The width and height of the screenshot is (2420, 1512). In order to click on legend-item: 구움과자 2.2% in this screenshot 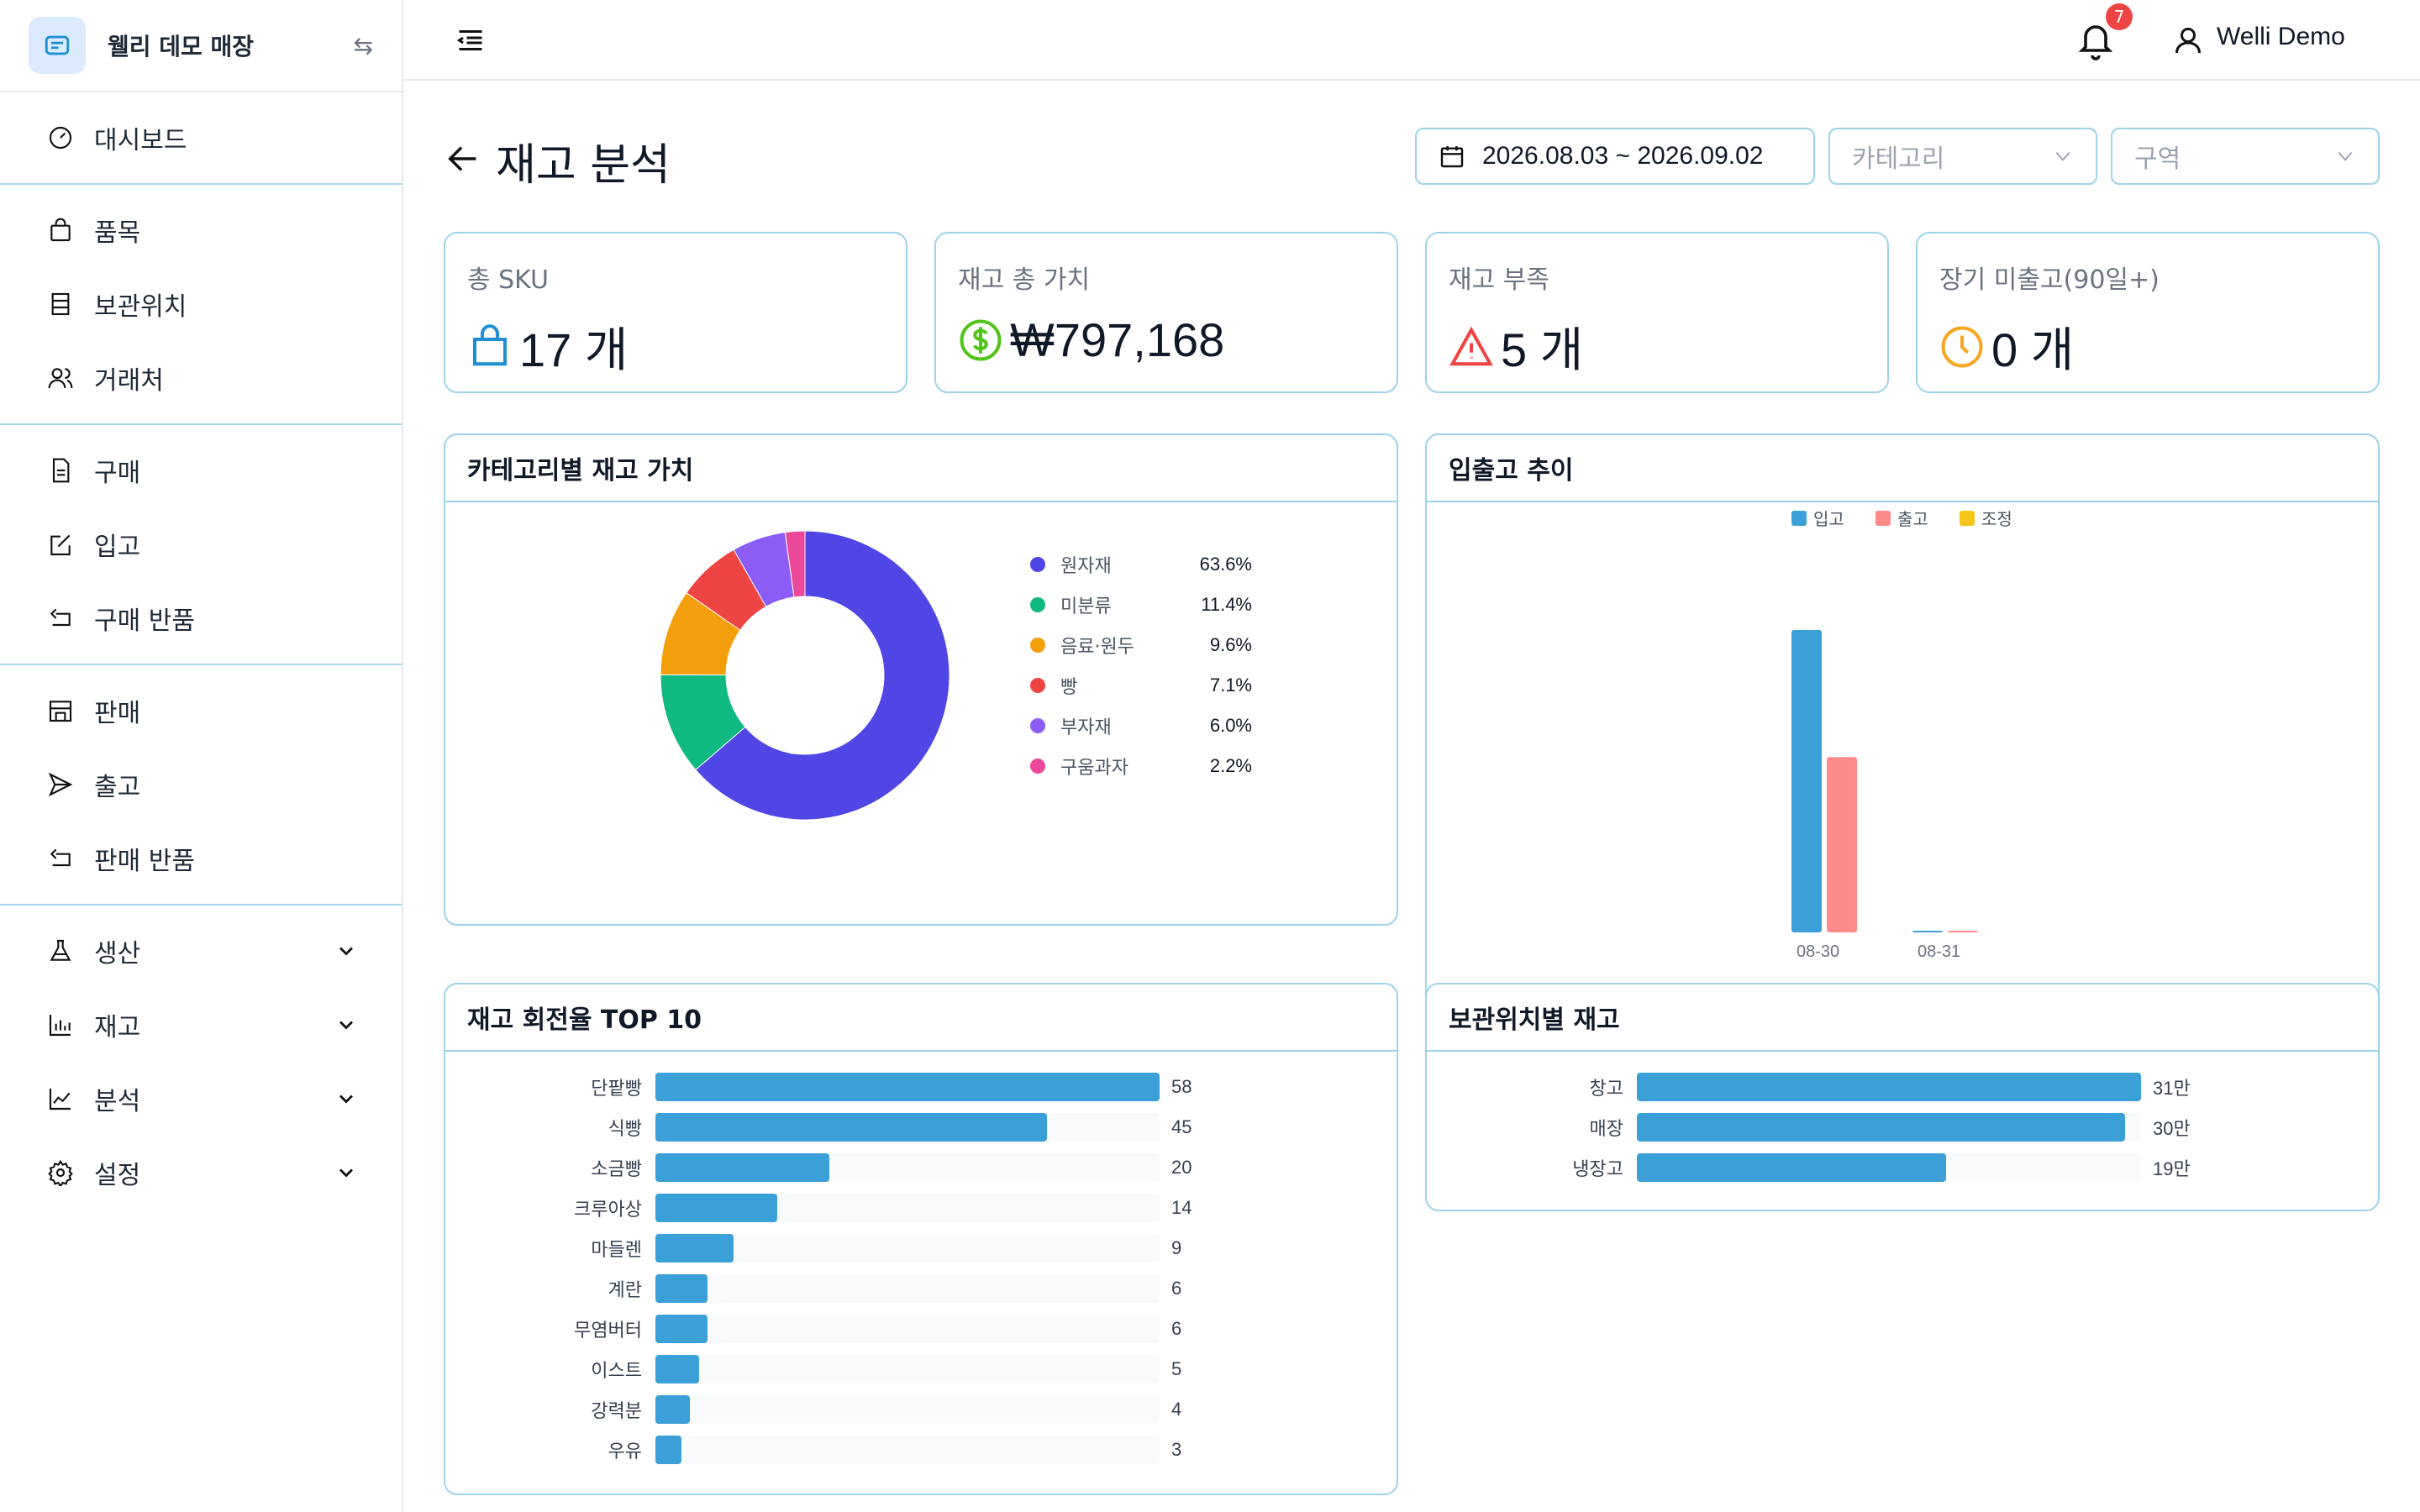, I will do `click(1141, 766)`.